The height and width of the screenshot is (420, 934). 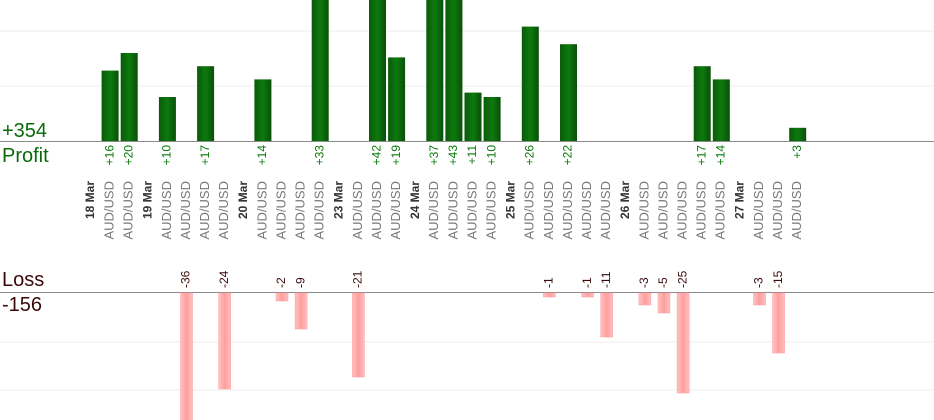 I want to click on loss-value-label: -9, so click(x=300, y=282).